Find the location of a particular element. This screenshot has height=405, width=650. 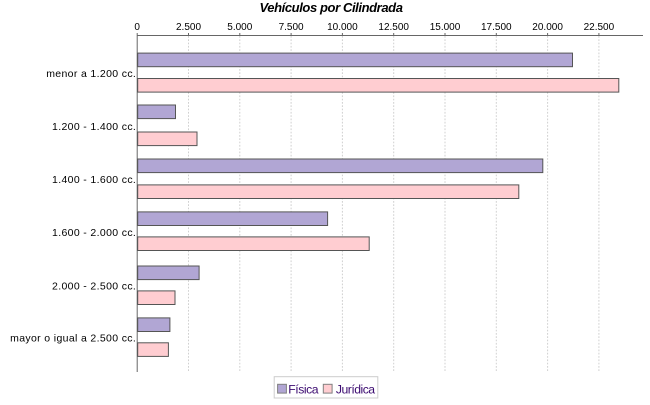

svg-text: 22.500 is located at coordinates (599, 27).